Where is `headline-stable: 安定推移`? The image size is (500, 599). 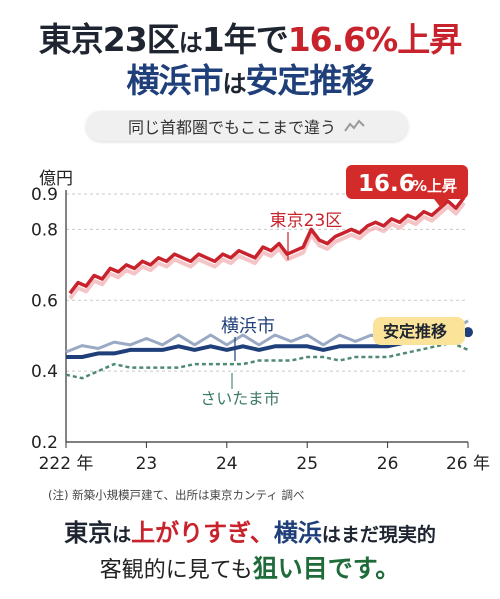
headline-stable: 安定推移 is located at coordinates (310, 80).